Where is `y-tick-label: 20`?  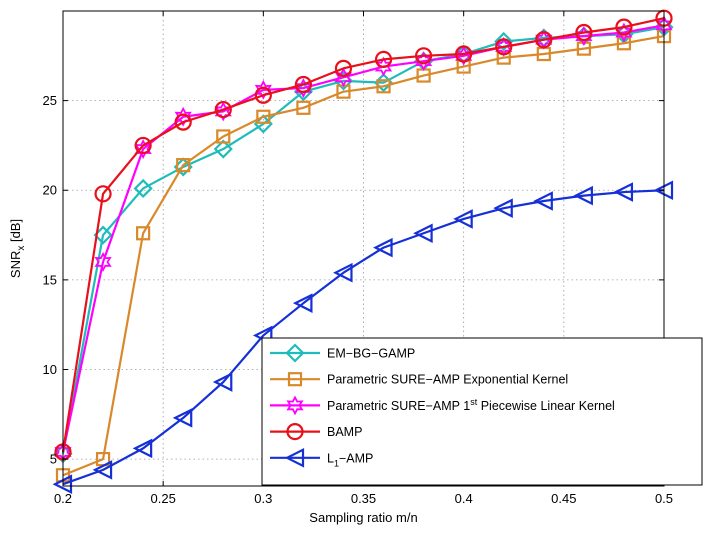
y-tick-label: 20 is located at coordinates (50, 190).